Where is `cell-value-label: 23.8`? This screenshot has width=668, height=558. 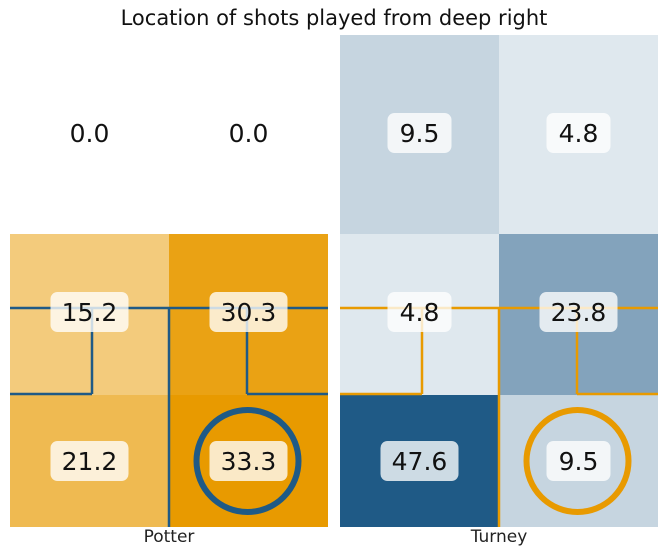 cell-value-label: 23.8 is located at coordinates (579, 312).